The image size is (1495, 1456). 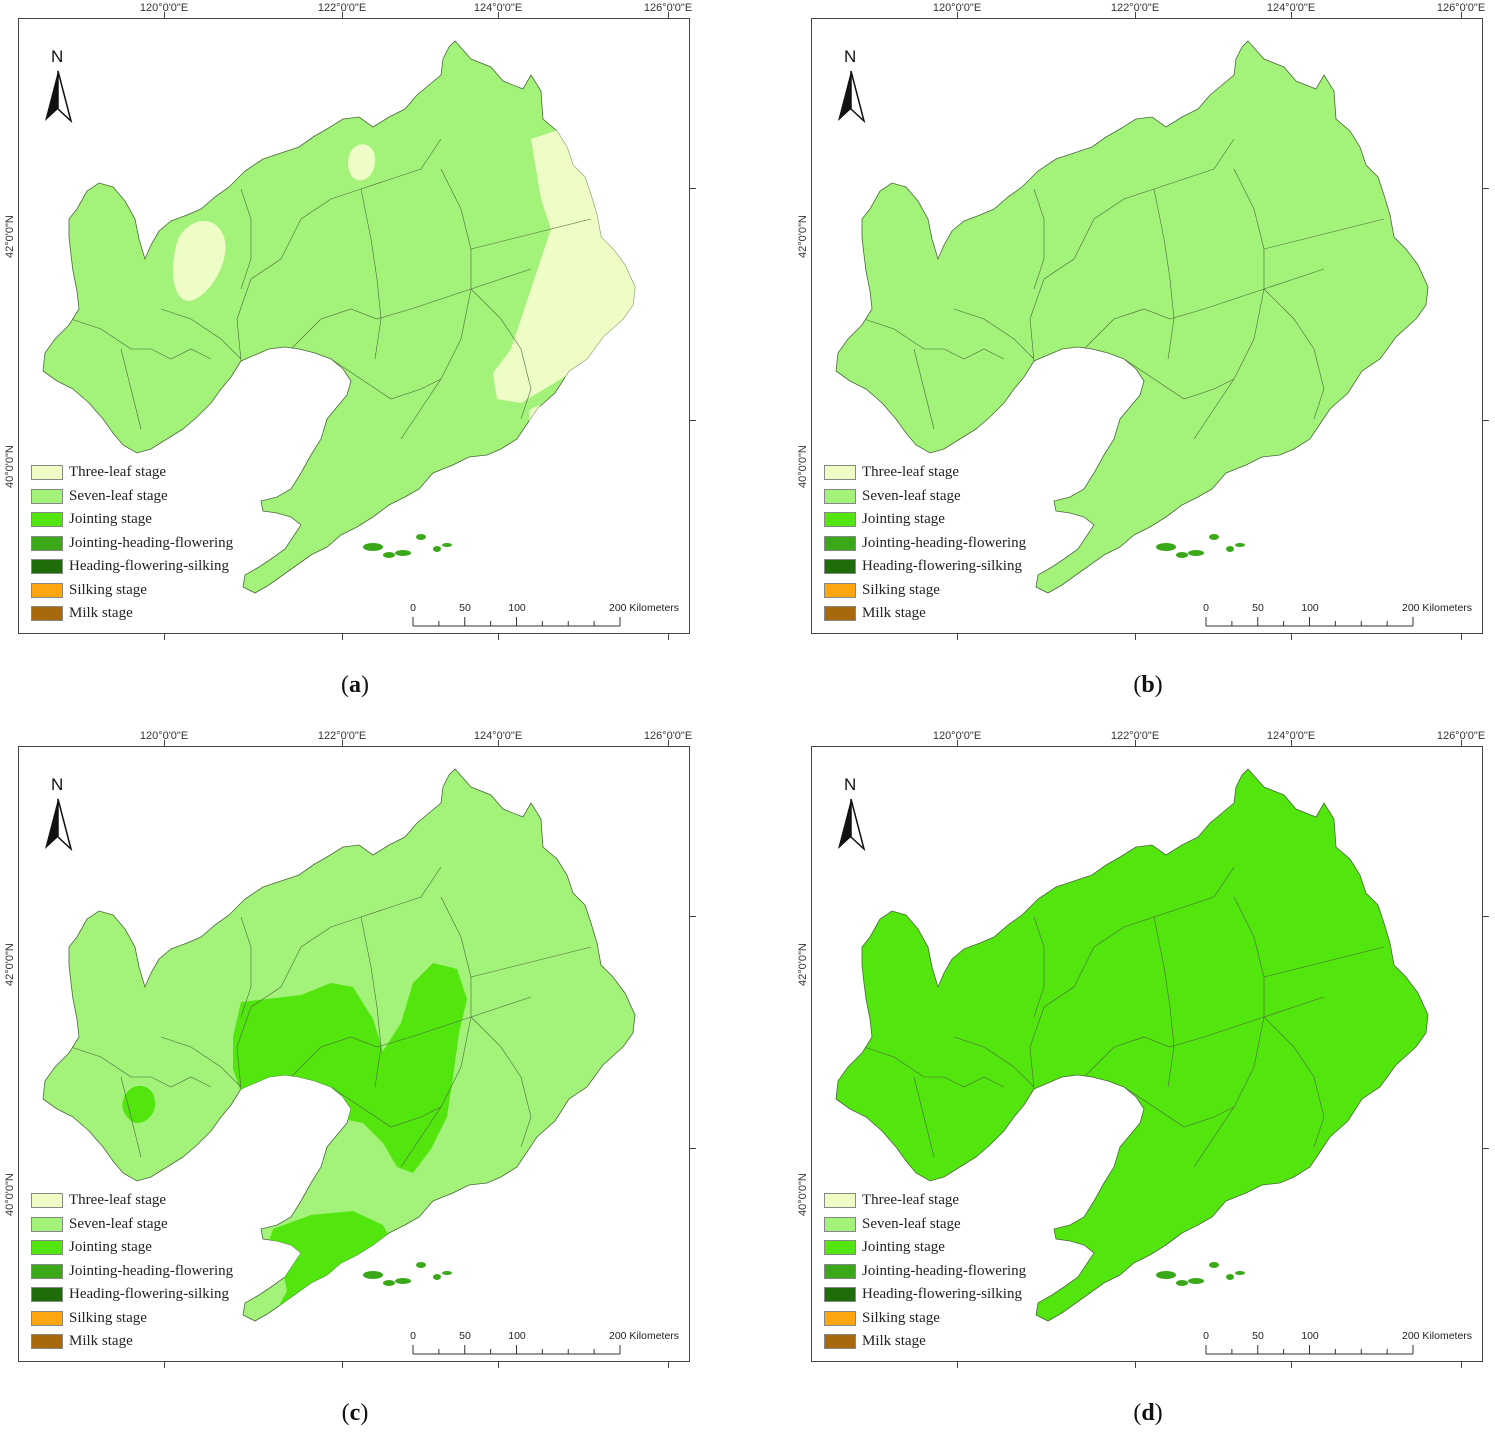 What do you see at coordinates (118, 1223) in the screenshot?
I see `legend-label: Seven-leaf stage` at bounding box center [118, 1223].